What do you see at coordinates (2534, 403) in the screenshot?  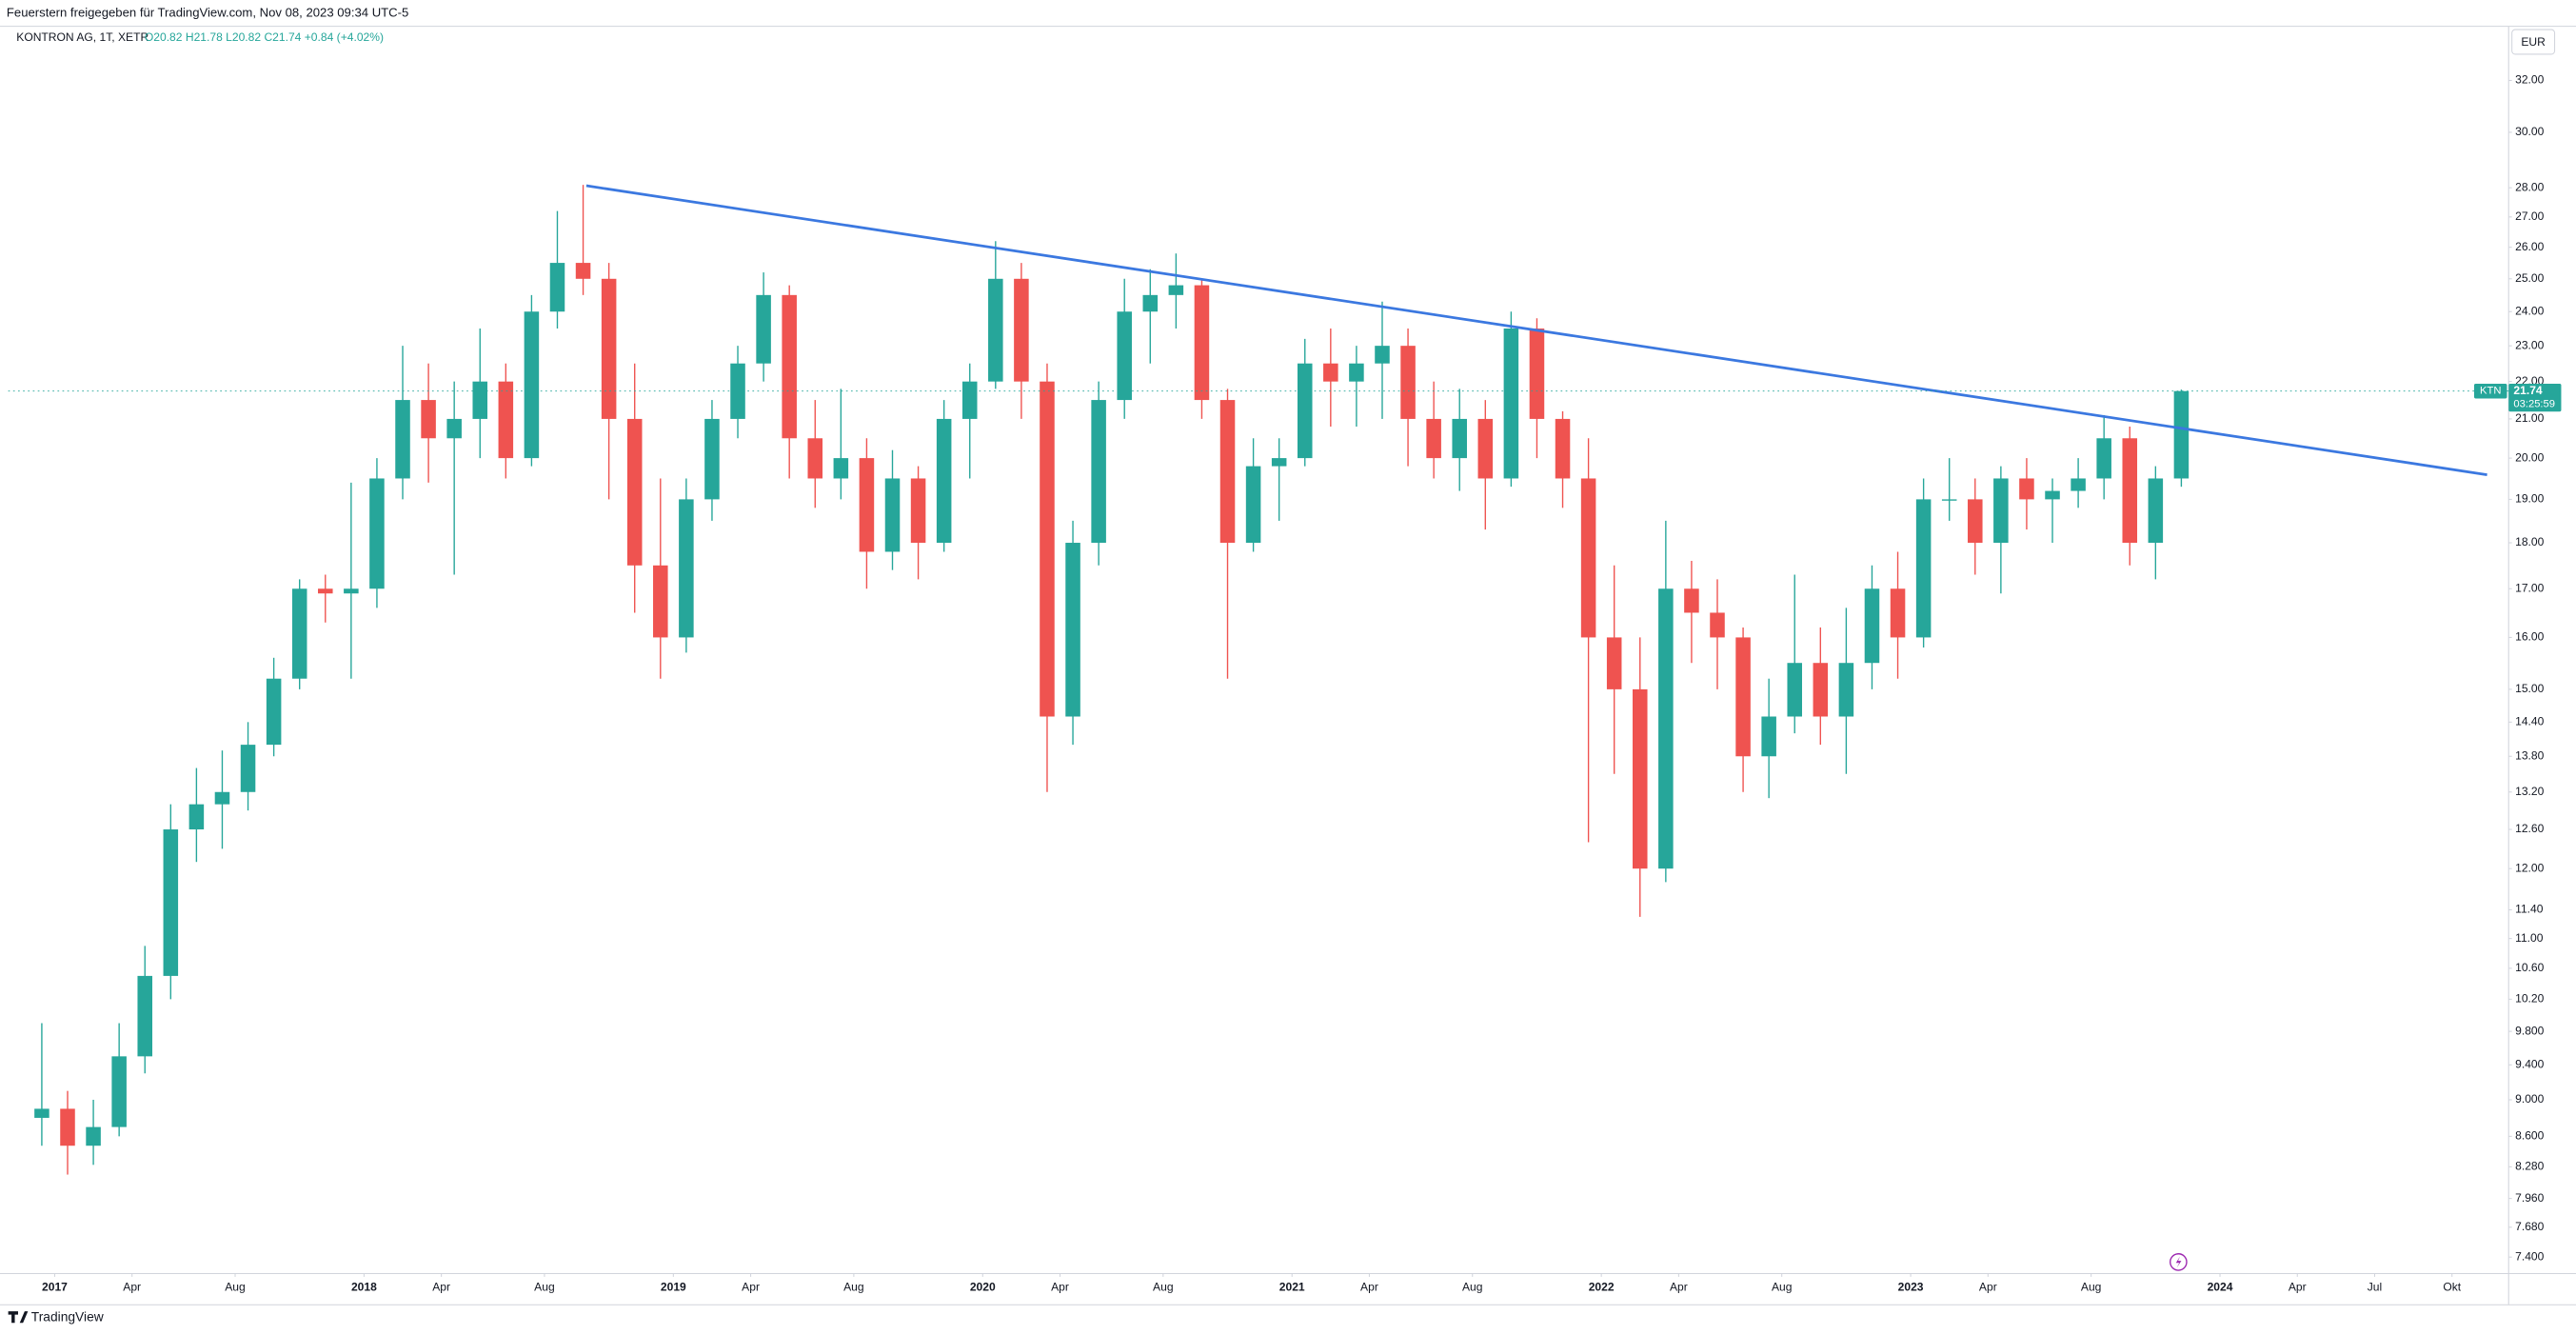 I see `price-tag-countdown: 03:25:59` at bounding box center [2534, 403].